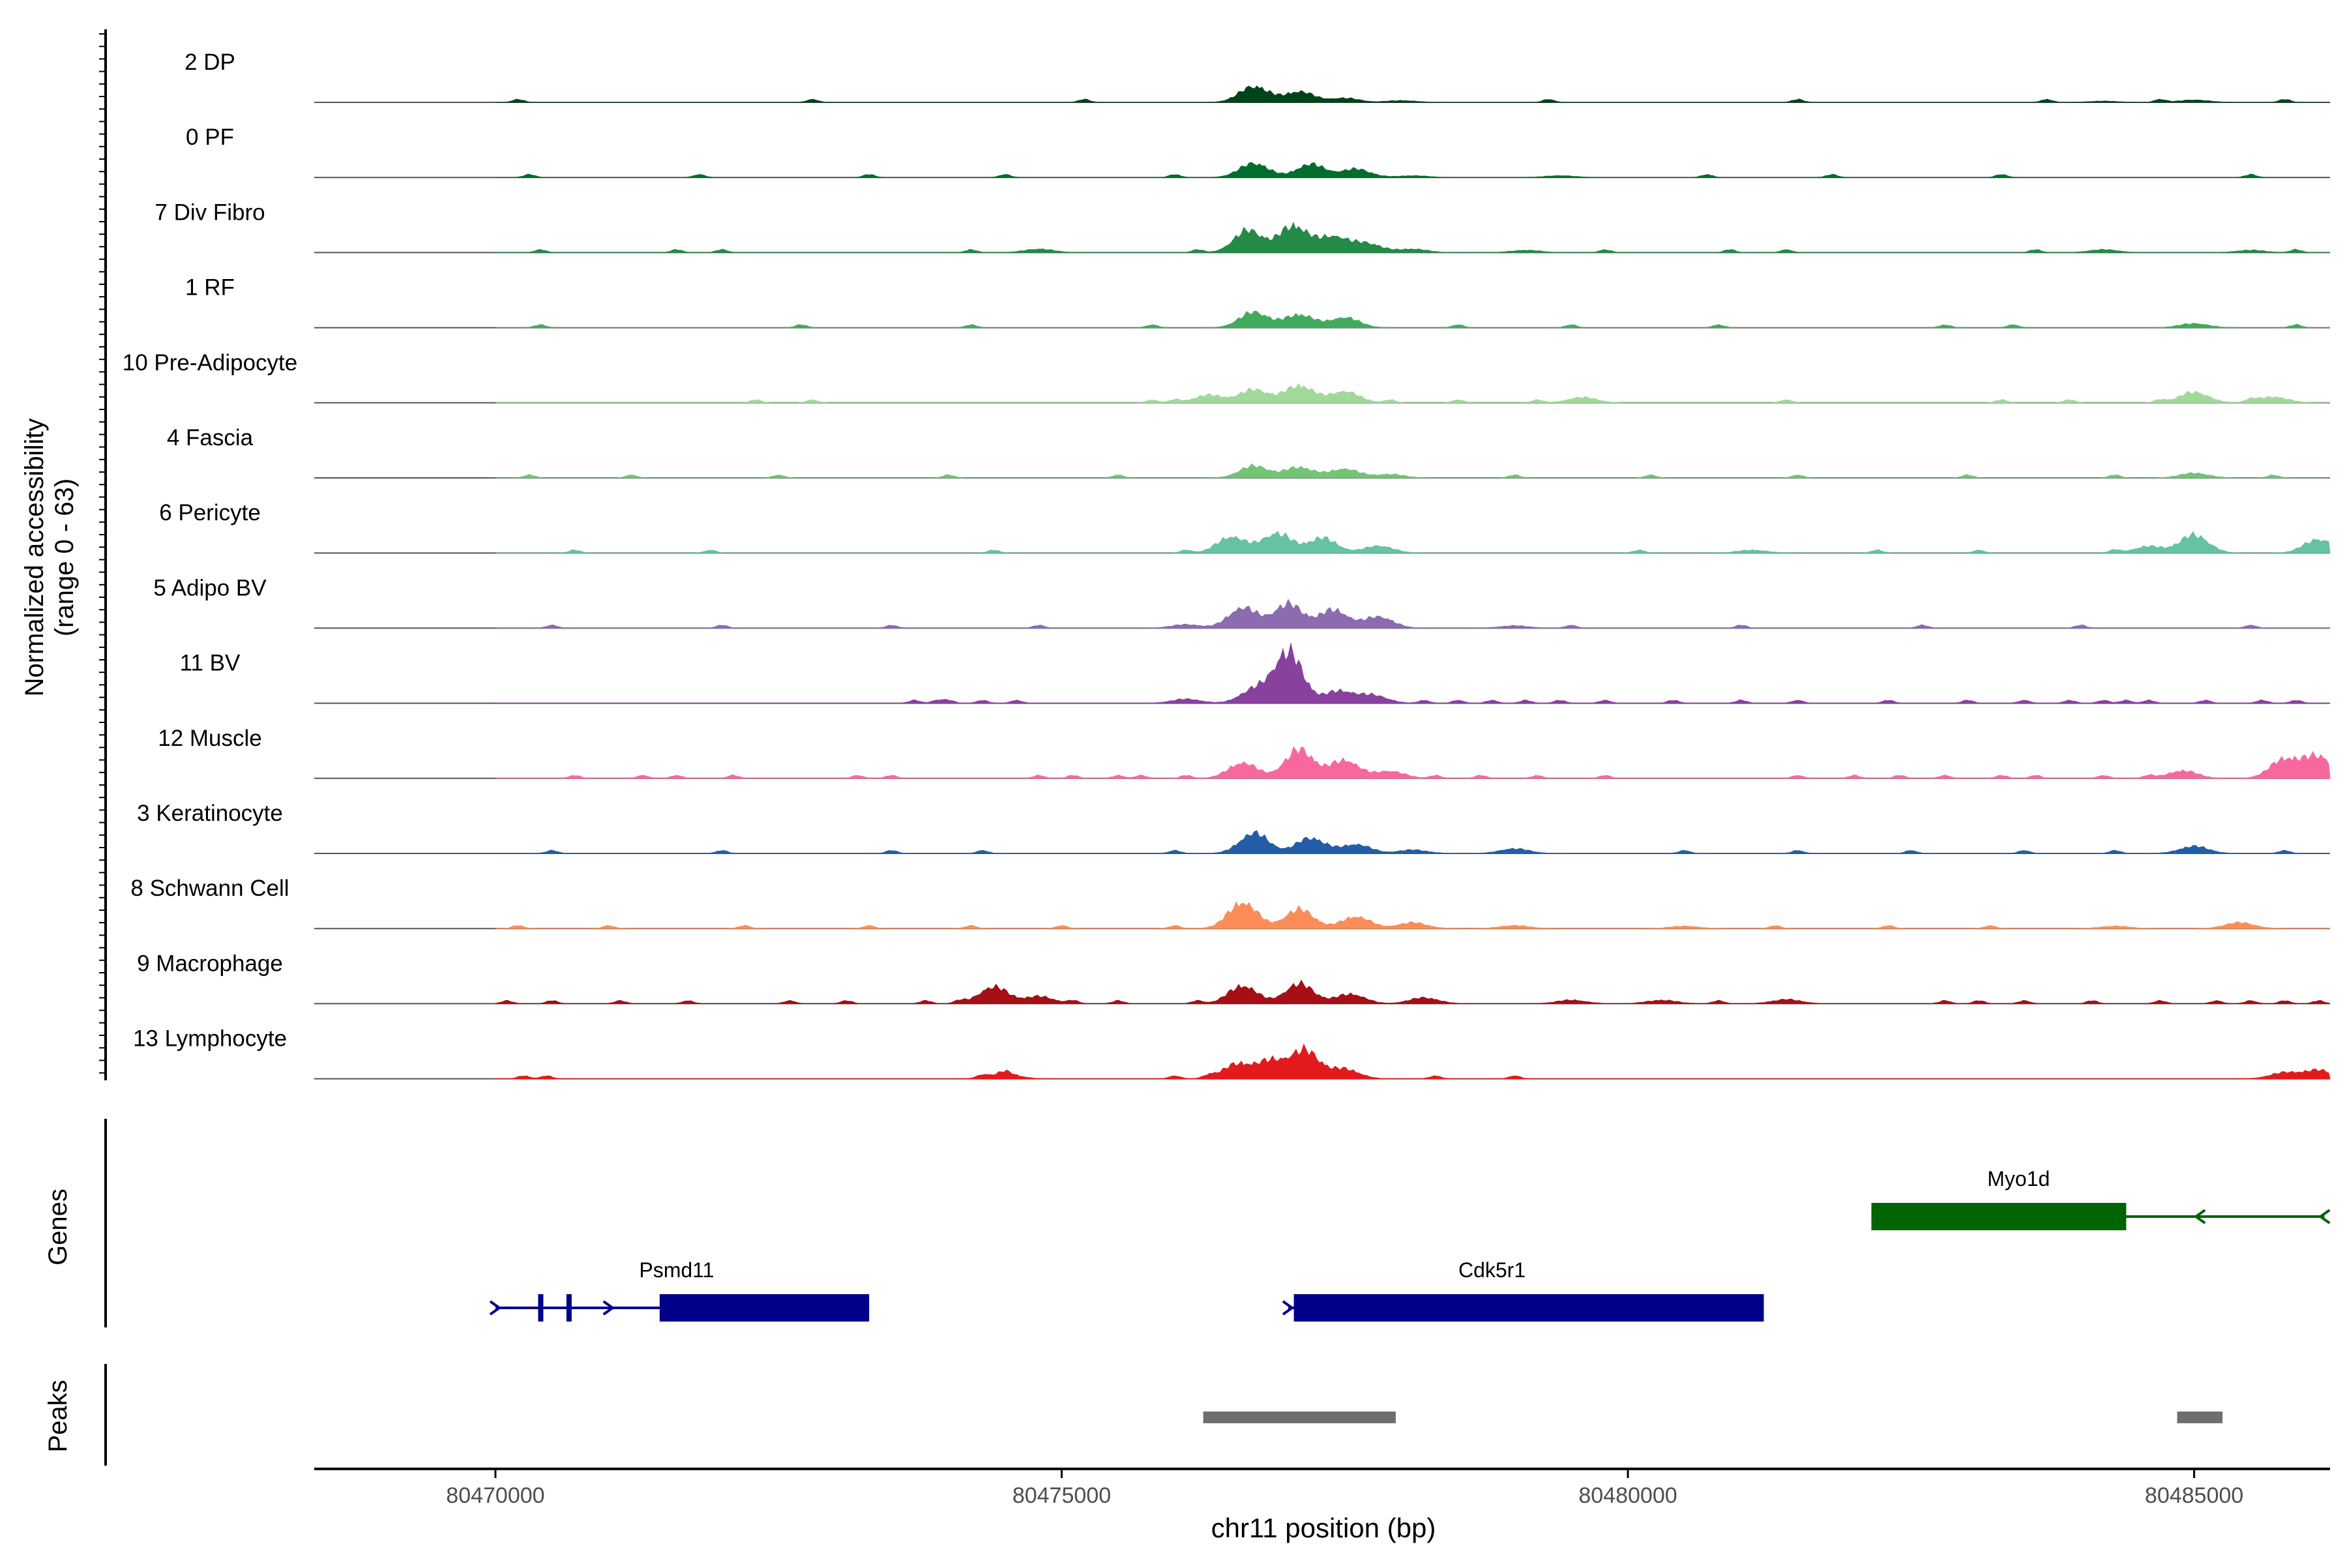 This screenshot has height=1568, width=2347. What do you see at coordinates (1322, 1488) in the screenshot?
I see `x-axis: 80470000 80475000 80480000 80485000` at bounding box center [1322, 1488].